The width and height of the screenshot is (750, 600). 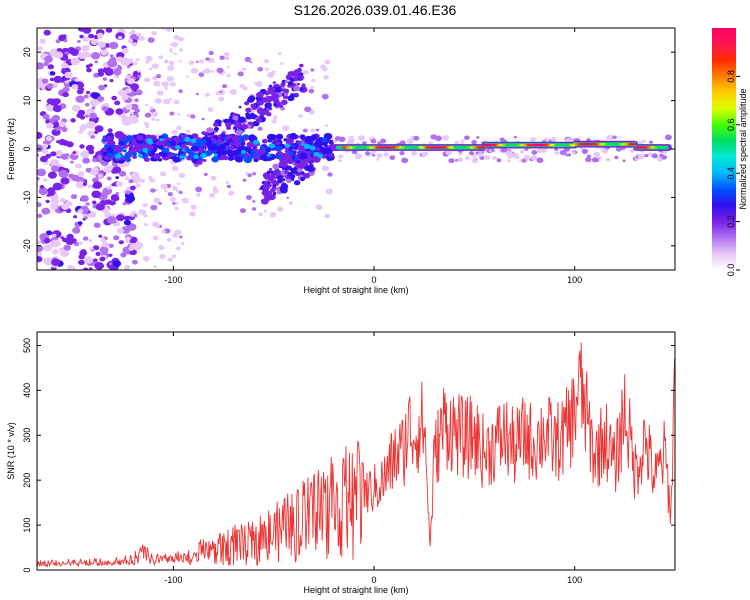 What do you see at coordinates (731, 125) in the screenshot?
I see `colorbar-tick-label: 0.6` at bounding box center [731, 125].